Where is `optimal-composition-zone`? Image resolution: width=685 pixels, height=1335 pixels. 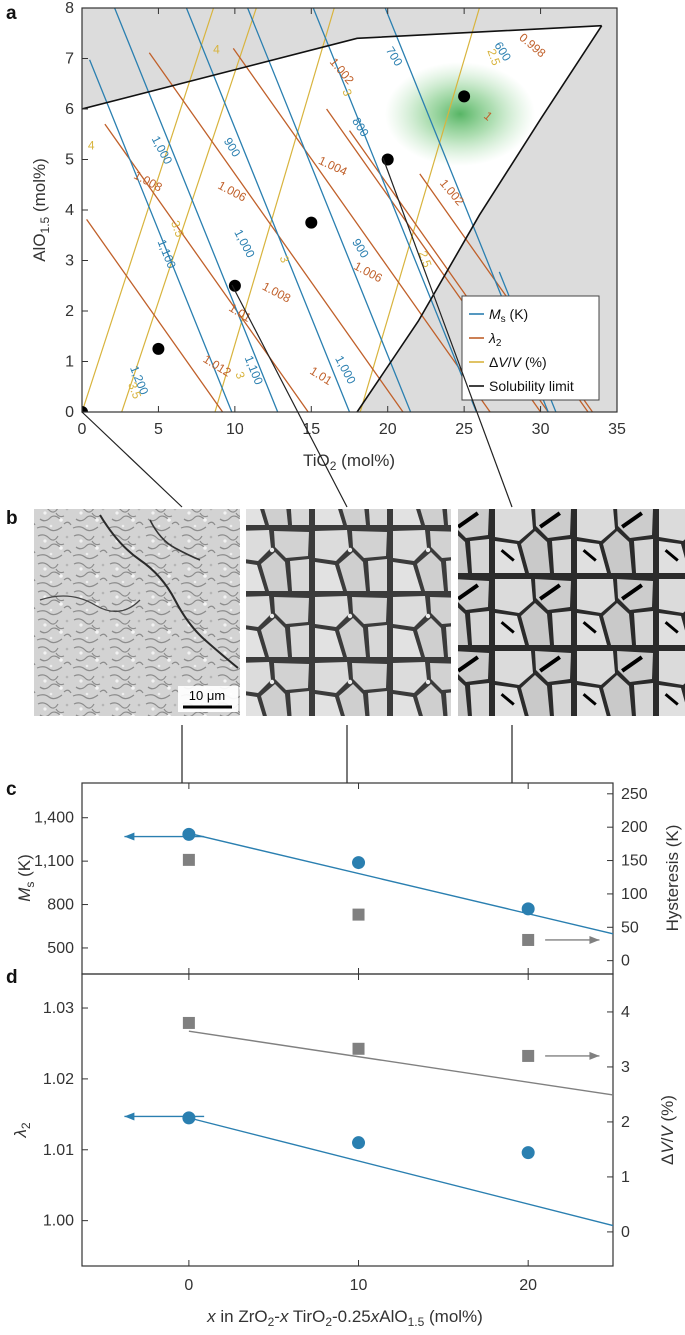
optimal-composition-zone is located at coordinates (460, 114).